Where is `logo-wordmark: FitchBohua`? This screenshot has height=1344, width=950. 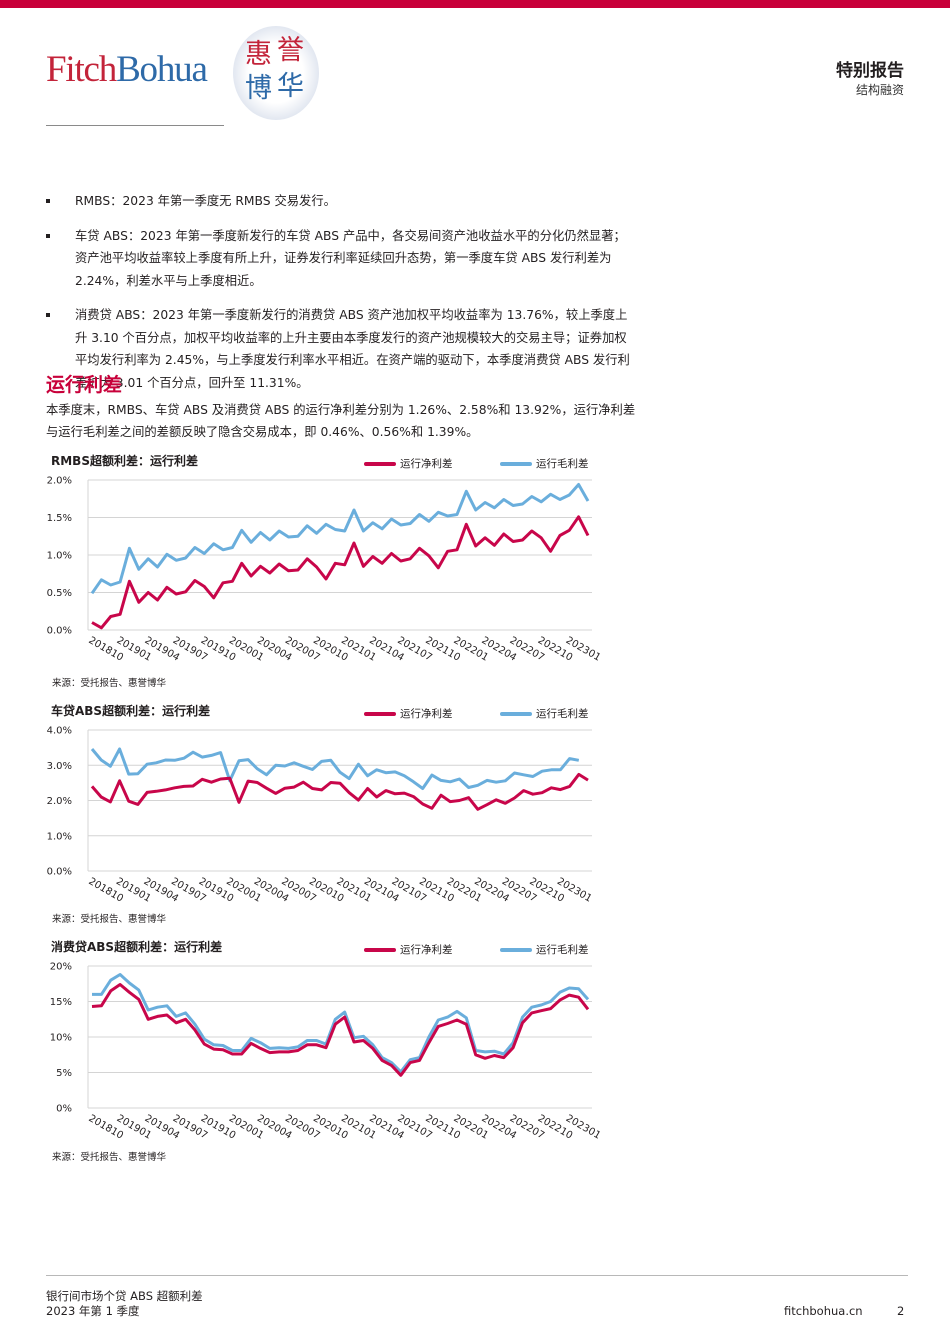 logo-wordmark: FitchBohua is located at coordinates (127, 69).